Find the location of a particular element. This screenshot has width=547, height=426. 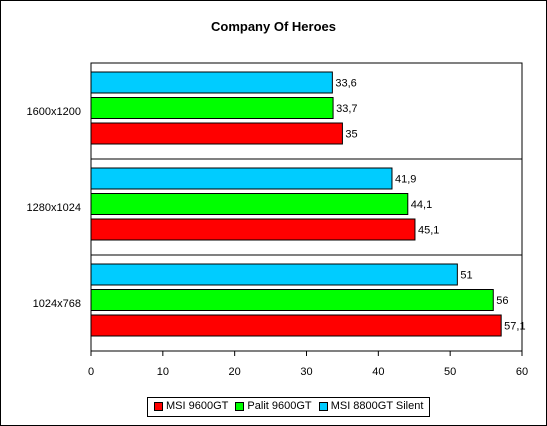

data-label: 44,1 is located at coordinates (421, 205).